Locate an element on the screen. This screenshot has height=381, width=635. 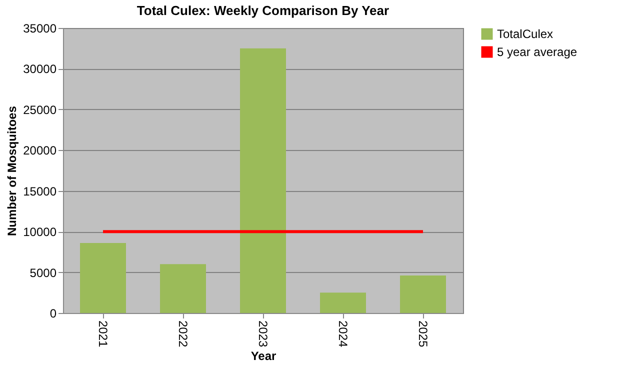
x-tick-label: 2024 is located at coordinates (343, 334).